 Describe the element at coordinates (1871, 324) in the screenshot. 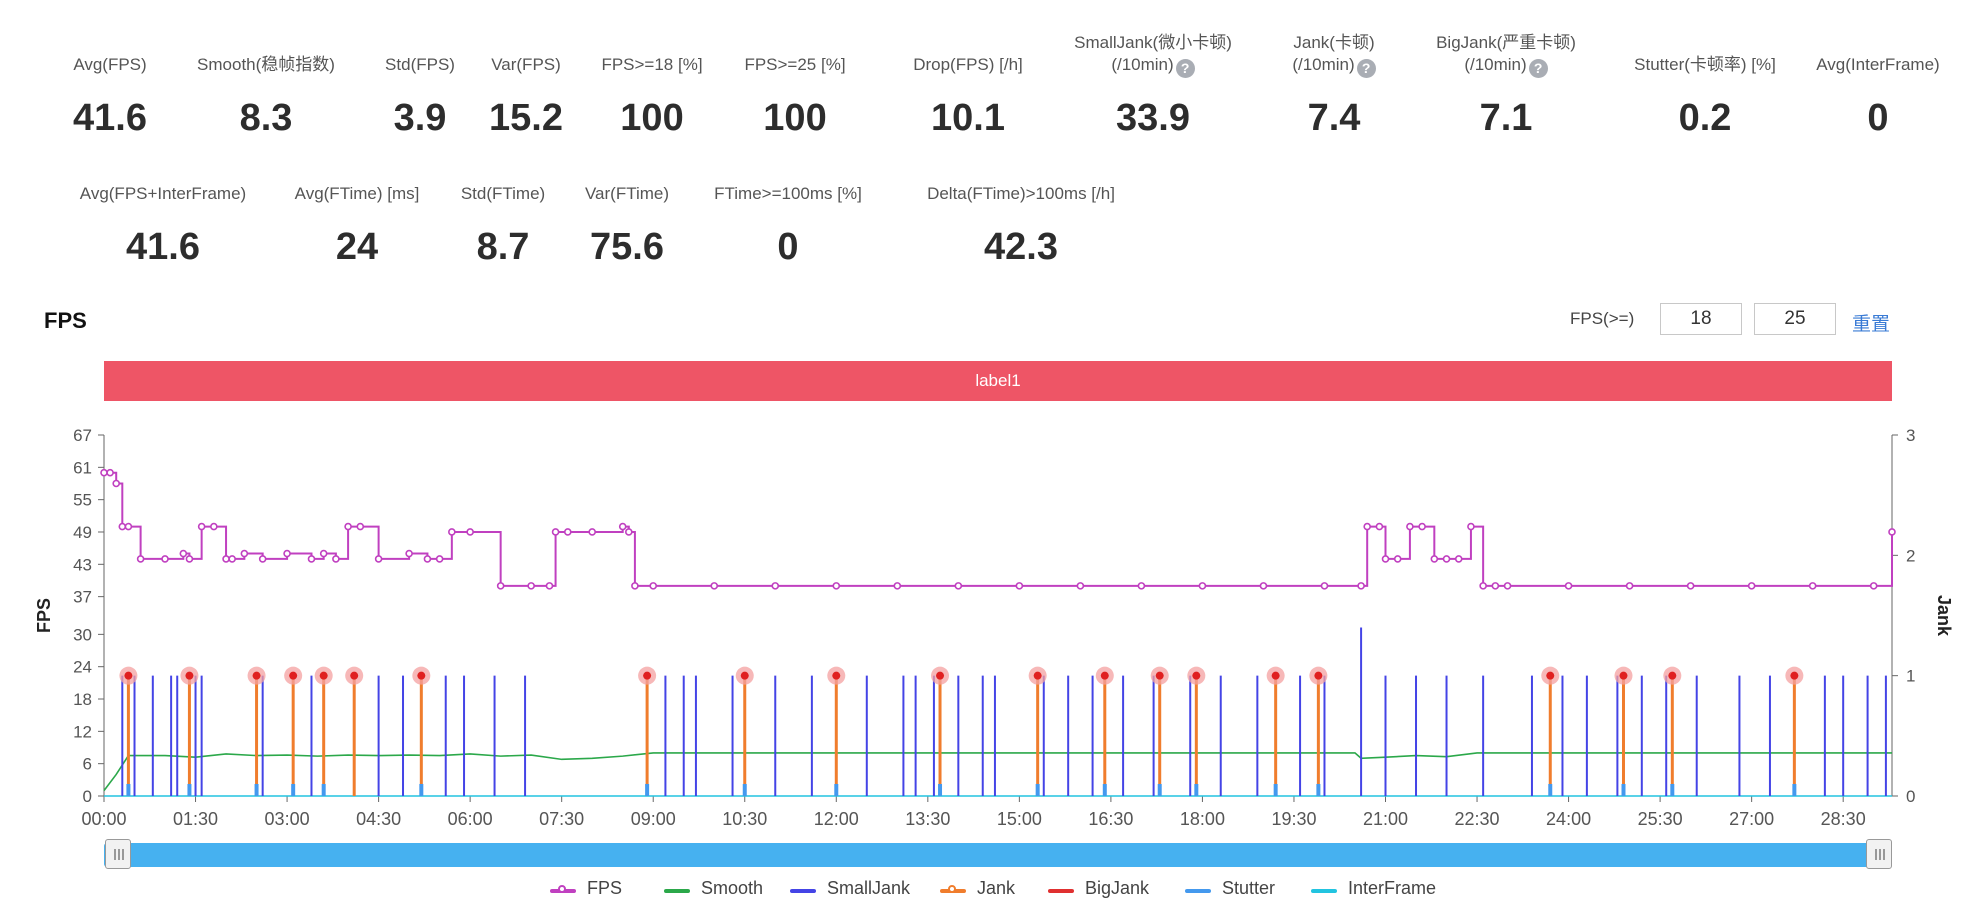

I see `reset-button: 重置` at that location.